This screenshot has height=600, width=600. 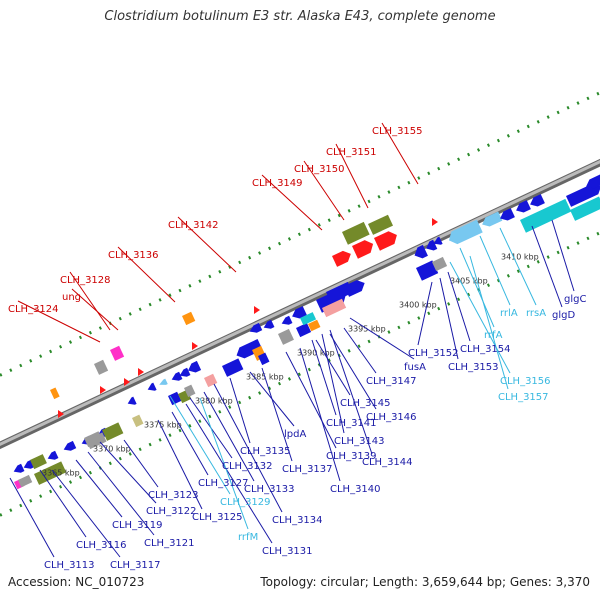 What do you see at coordinates (433, 353) in the screenshot?
I see `reverse-gene-label: CLH_3152` at bounding box center [433, 353].